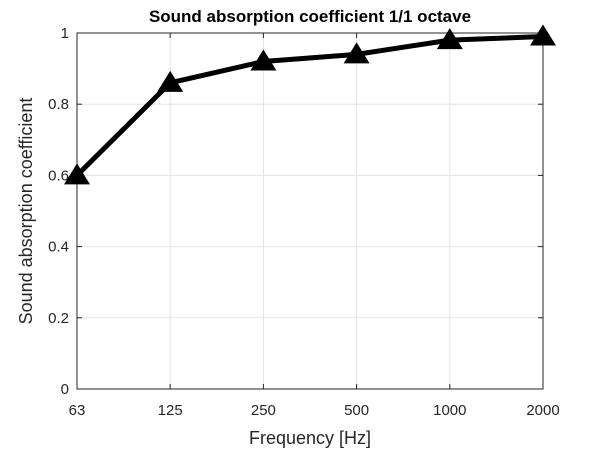  What do you see at coordinates (58, 104) in the screenshot?
I see `y-tick-label: 0.8` at bounding box center [58, 104].